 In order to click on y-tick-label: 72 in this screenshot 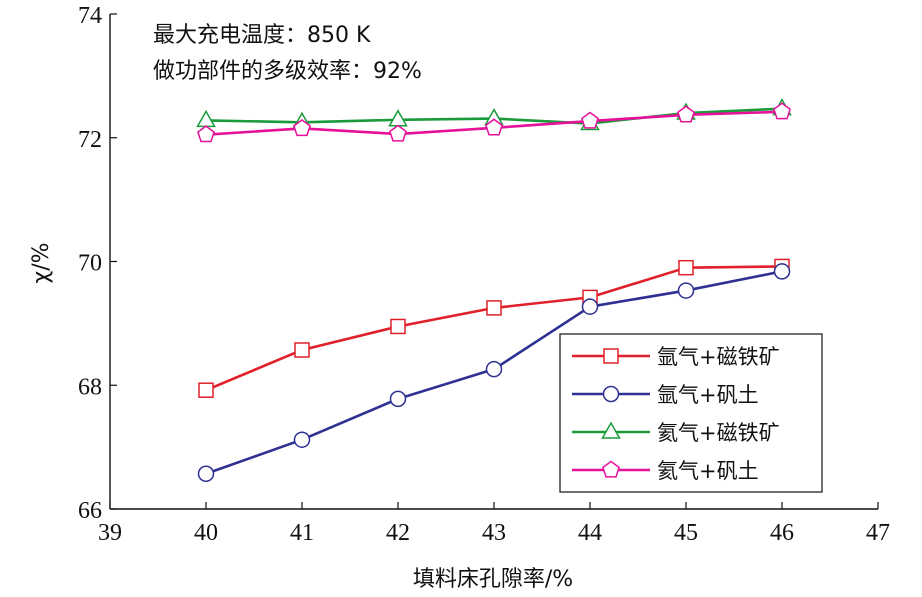, I will do `click(90, 140)`.